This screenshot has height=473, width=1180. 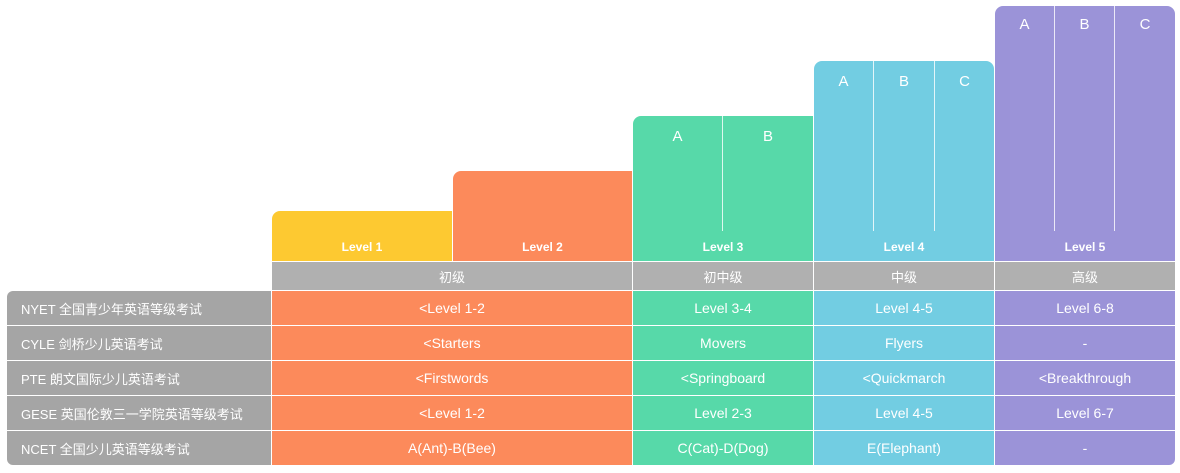 What do you see at coordinates (904, 146) in the screenshot?
I see `level-4-sub-b: B` at bounding box center [904, 146].